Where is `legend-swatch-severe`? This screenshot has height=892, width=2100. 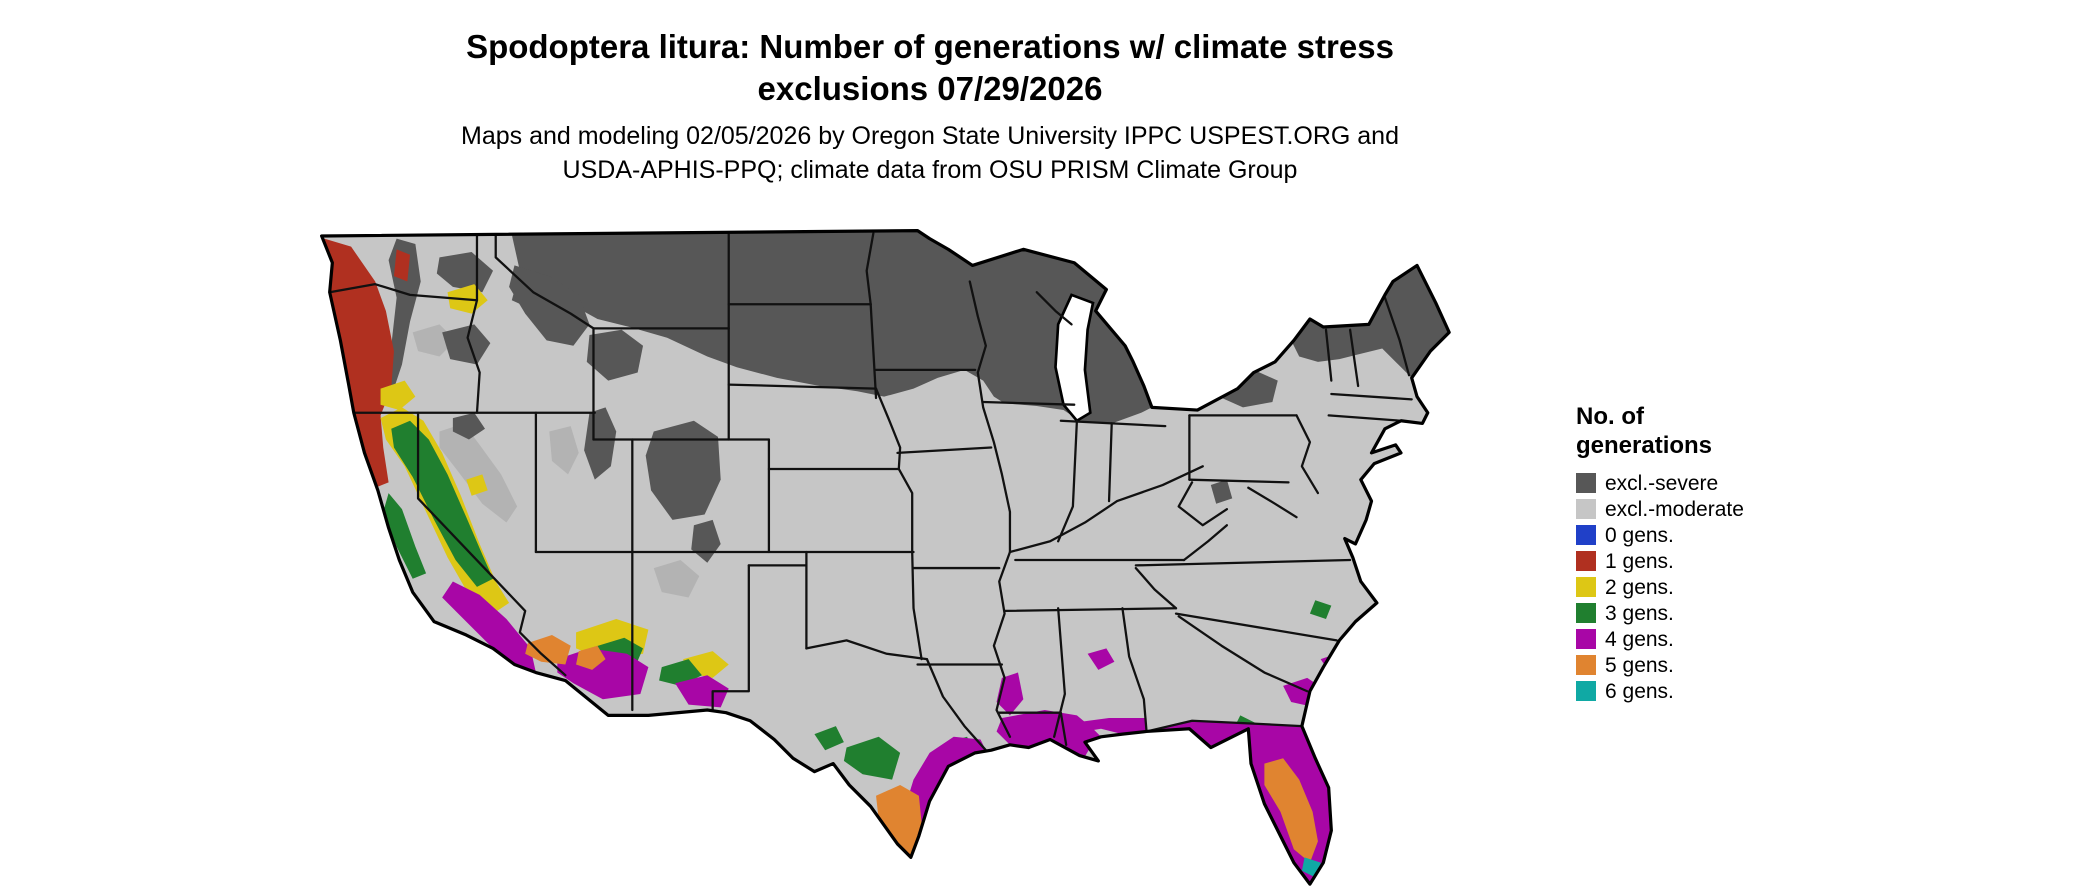 legend-swatch-severe is located at coordinates (1586, 483).